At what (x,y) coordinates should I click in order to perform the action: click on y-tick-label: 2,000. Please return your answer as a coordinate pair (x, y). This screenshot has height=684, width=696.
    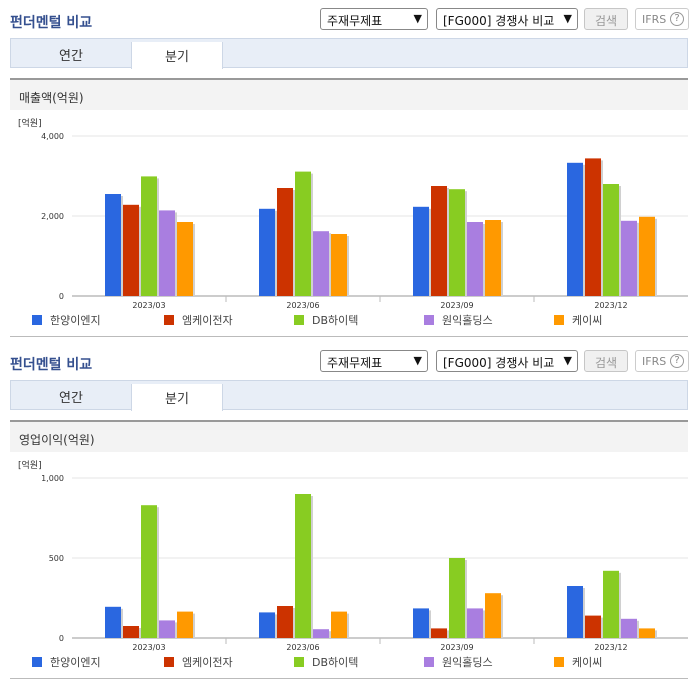
    Looking at the image, I should click on (52, 216).